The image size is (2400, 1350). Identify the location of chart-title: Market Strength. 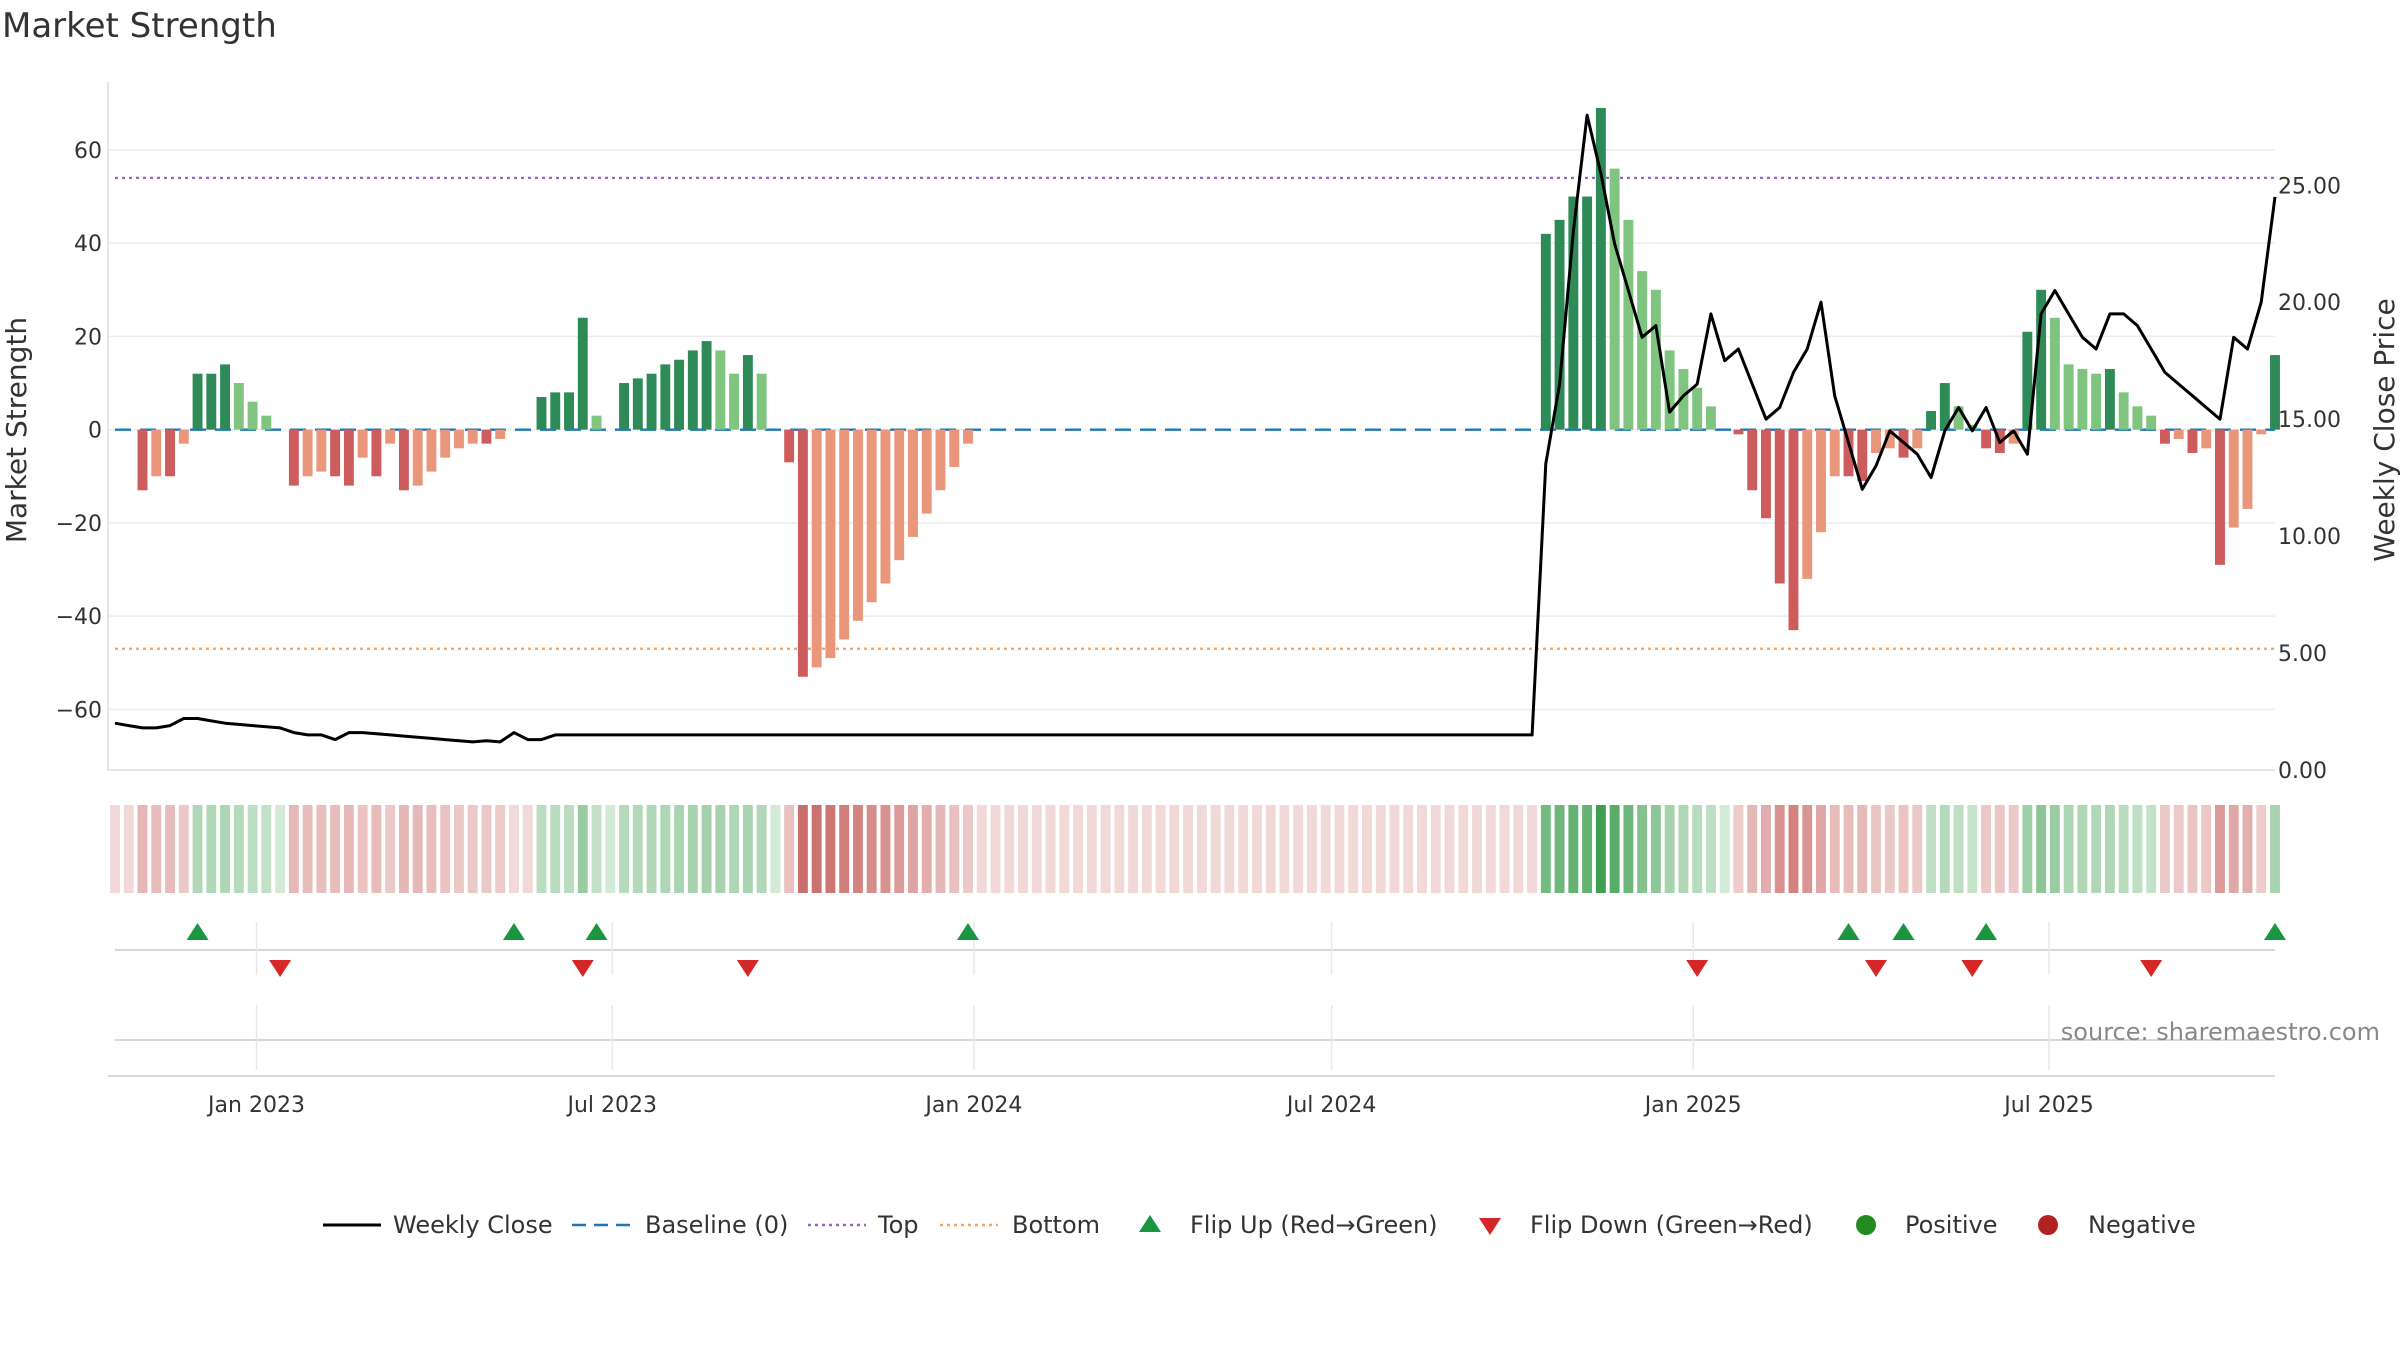
(139, 26).